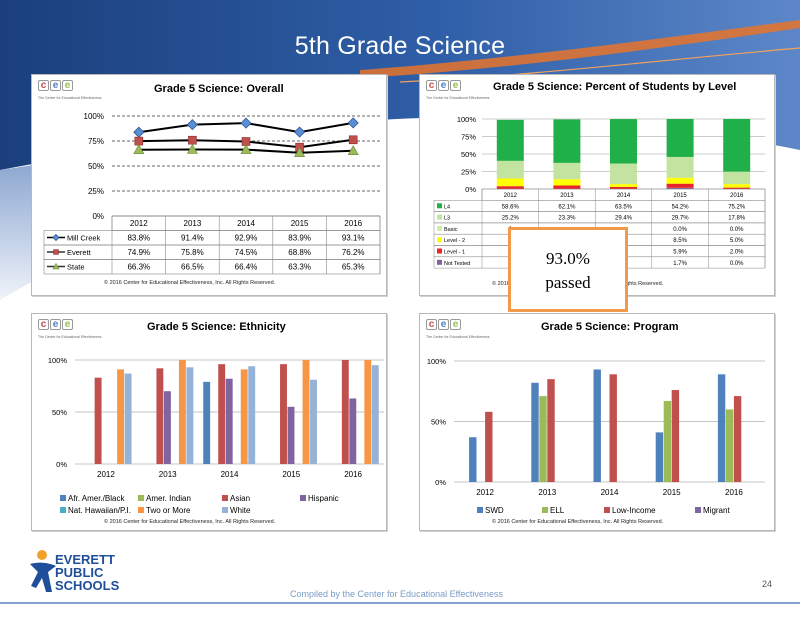  What do you see at coordinates (246, 238) in the screenshot?
I see `data-label: 92.9%` at bounding box center [246, 238].